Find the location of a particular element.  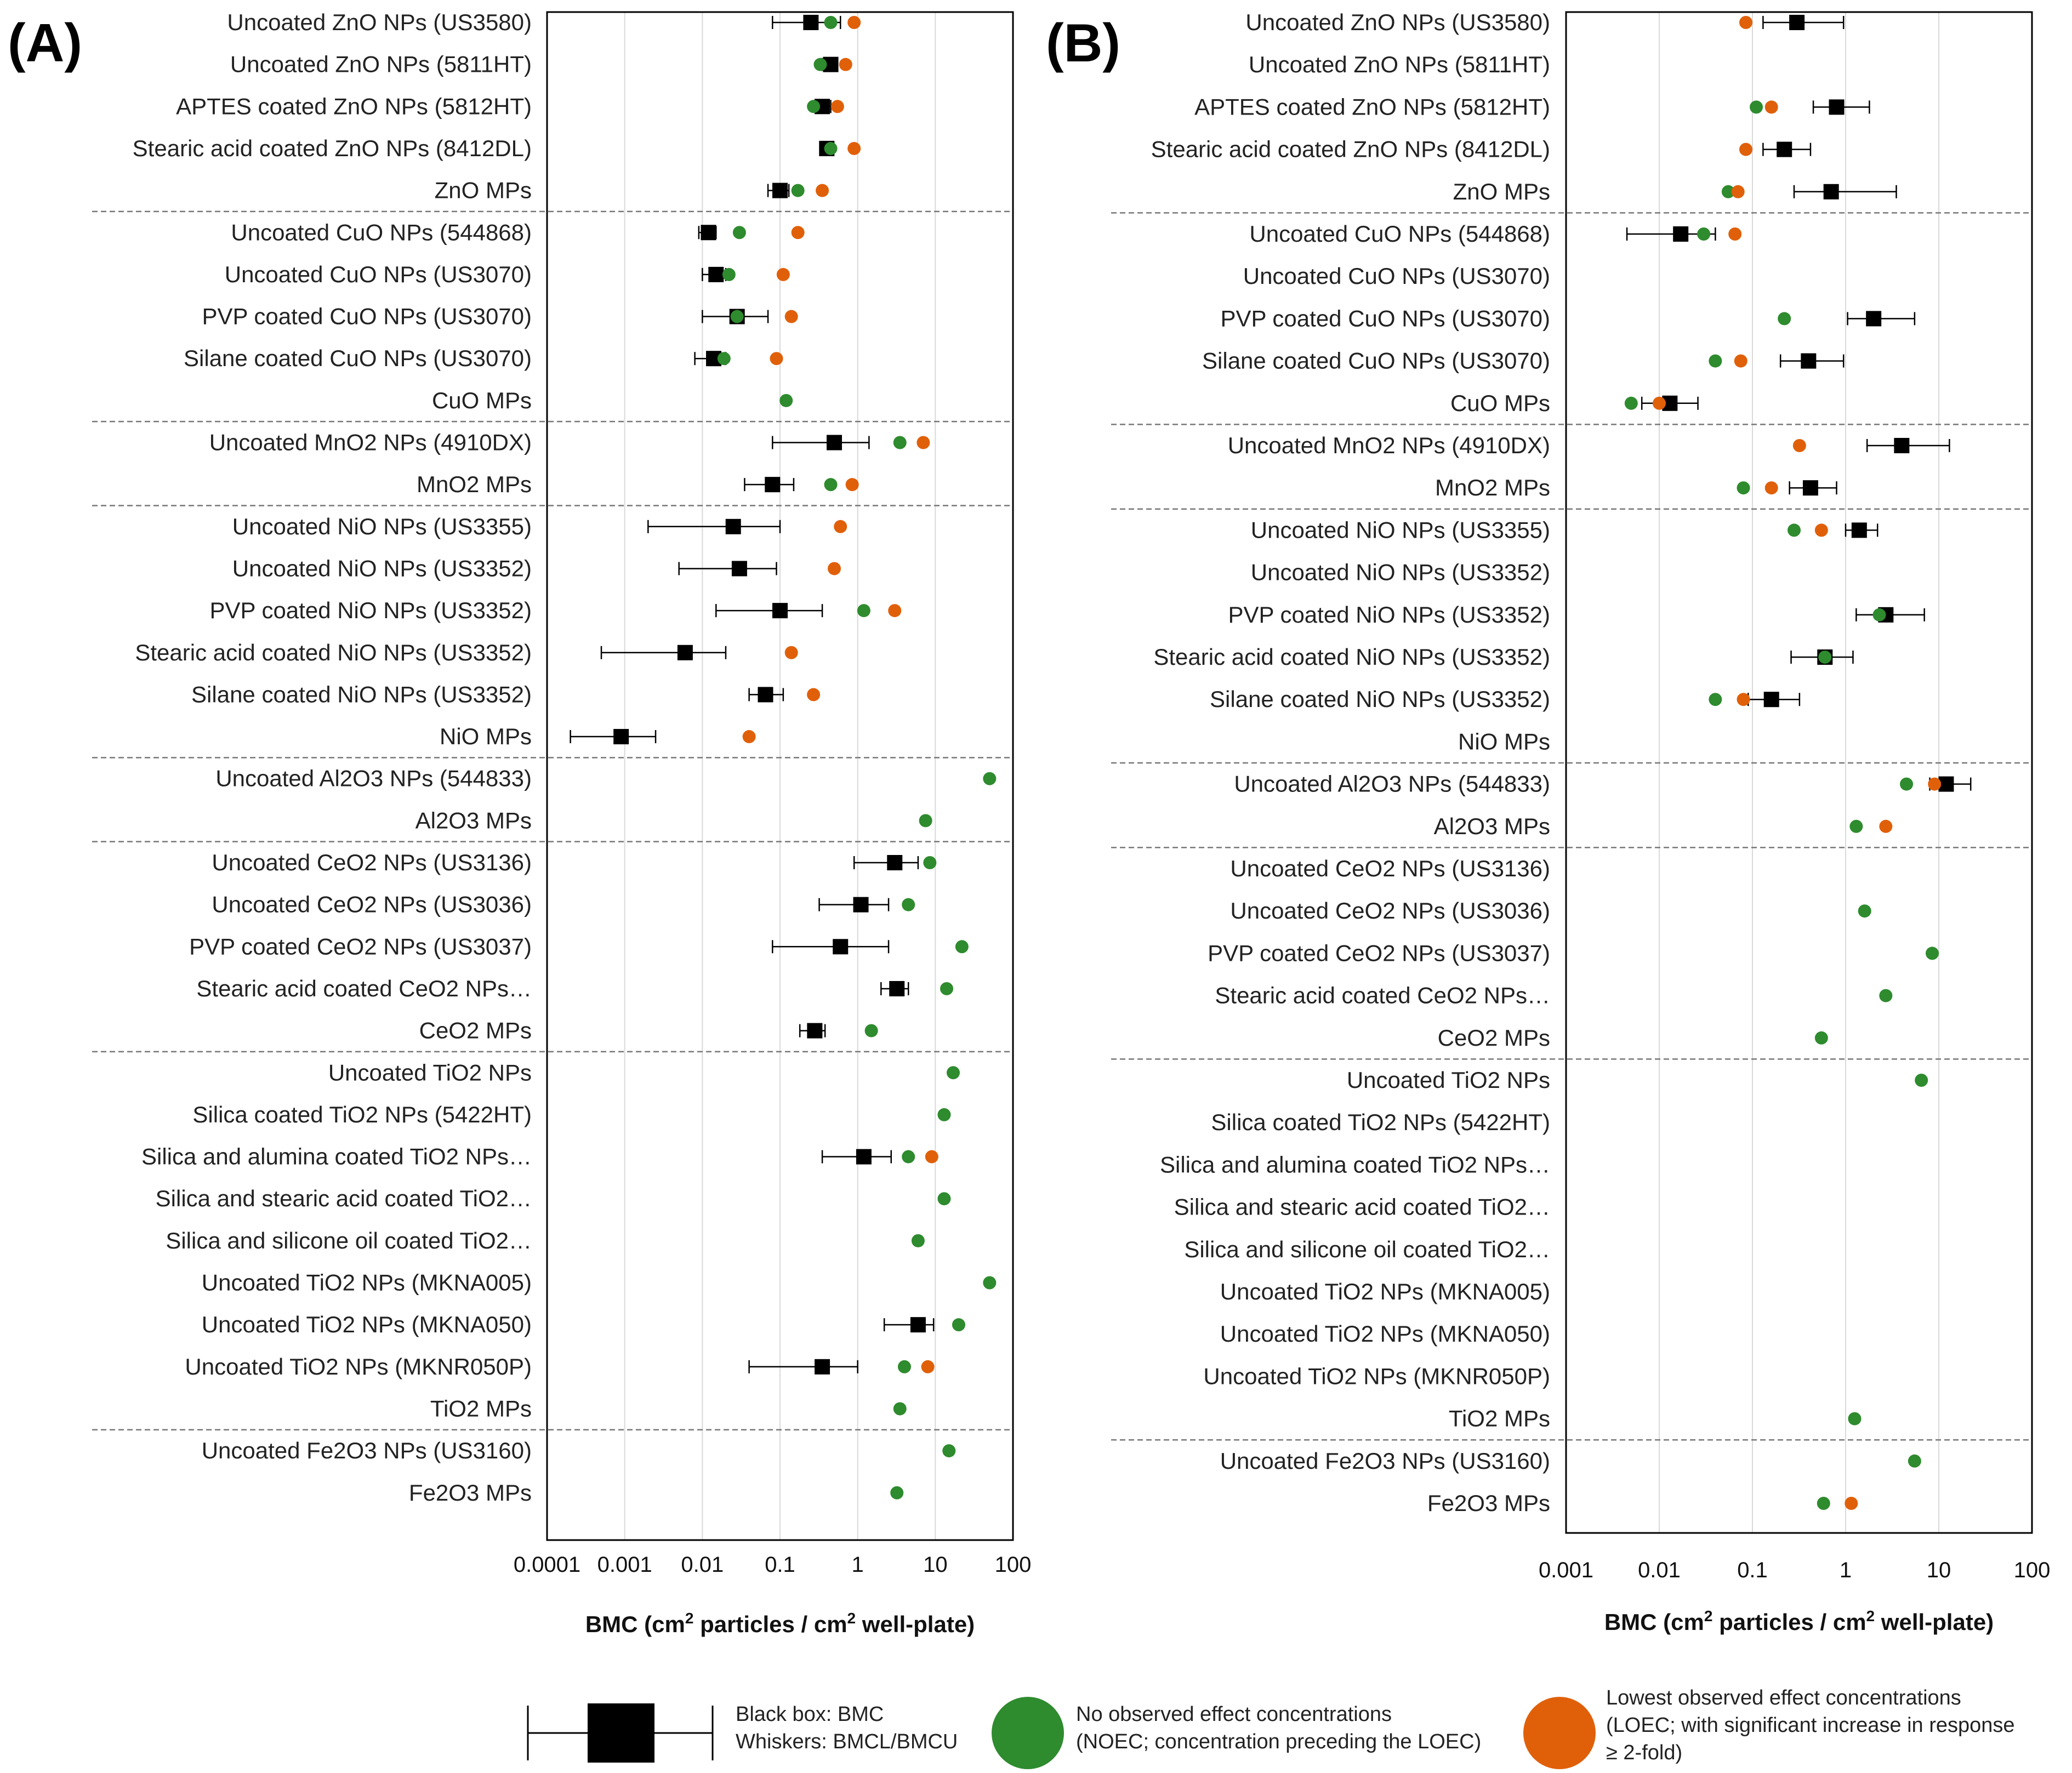

panel-b-marks is located at coordinates (1798, 762).